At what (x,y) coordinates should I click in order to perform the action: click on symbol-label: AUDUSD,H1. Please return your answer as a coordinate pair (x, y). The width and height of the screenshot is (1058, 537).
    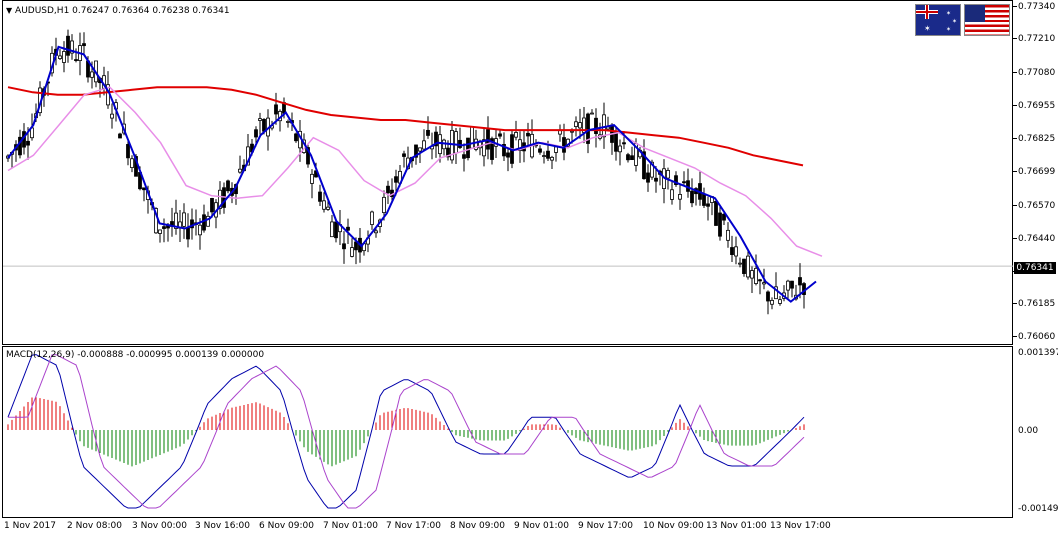
    Looking at the image, I should click on (42, 11).